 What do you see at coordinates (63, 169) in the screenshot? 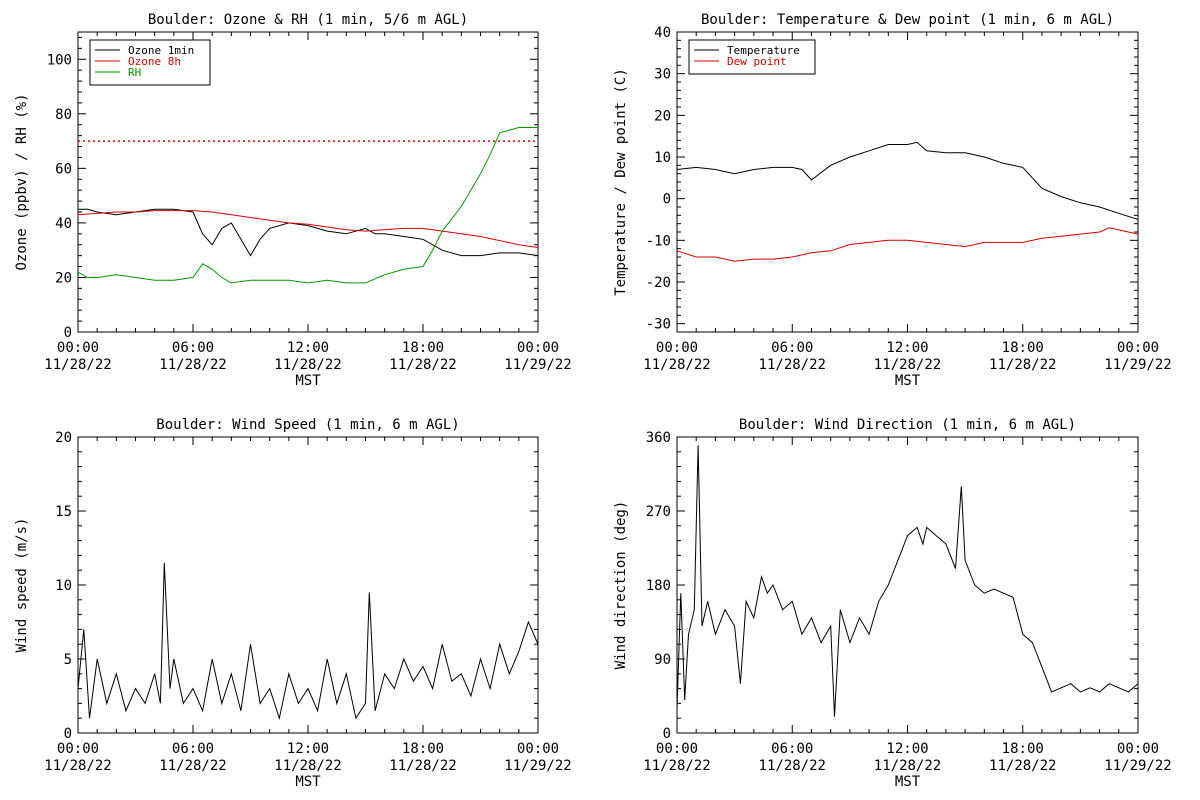
I see `y-tick-label: 60` at bounding box center [63, 169].